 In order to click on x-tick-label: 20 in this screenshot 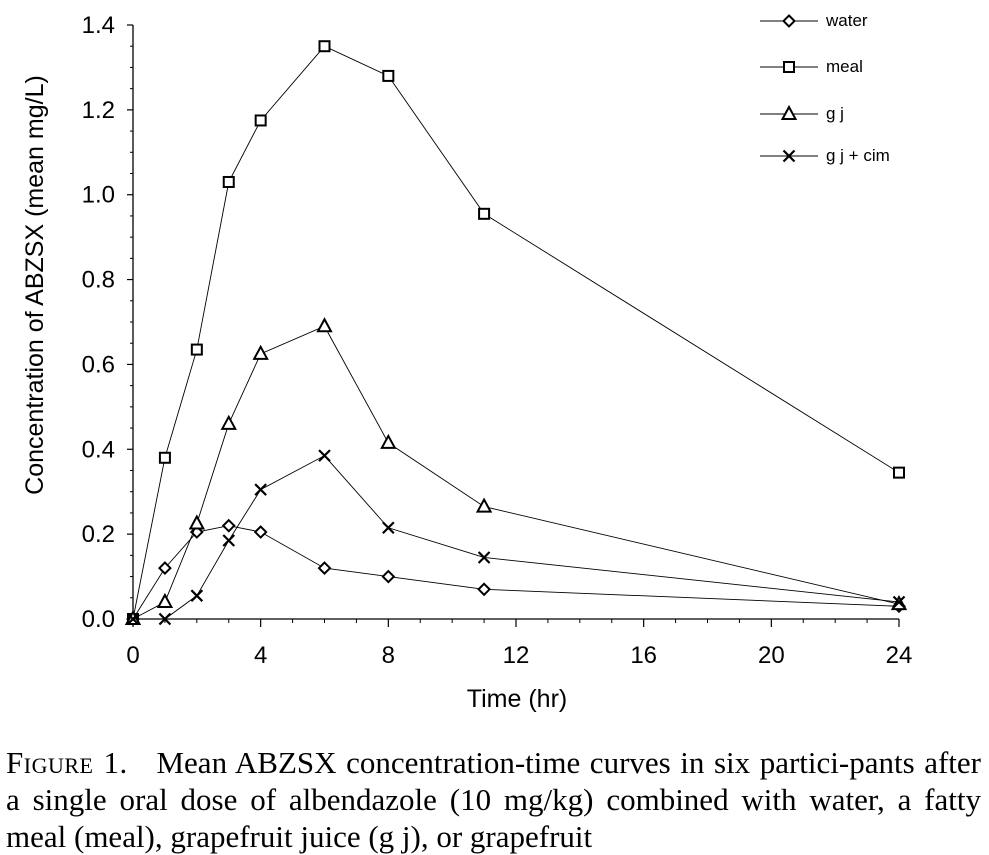, I will do `click(771, 655)`.